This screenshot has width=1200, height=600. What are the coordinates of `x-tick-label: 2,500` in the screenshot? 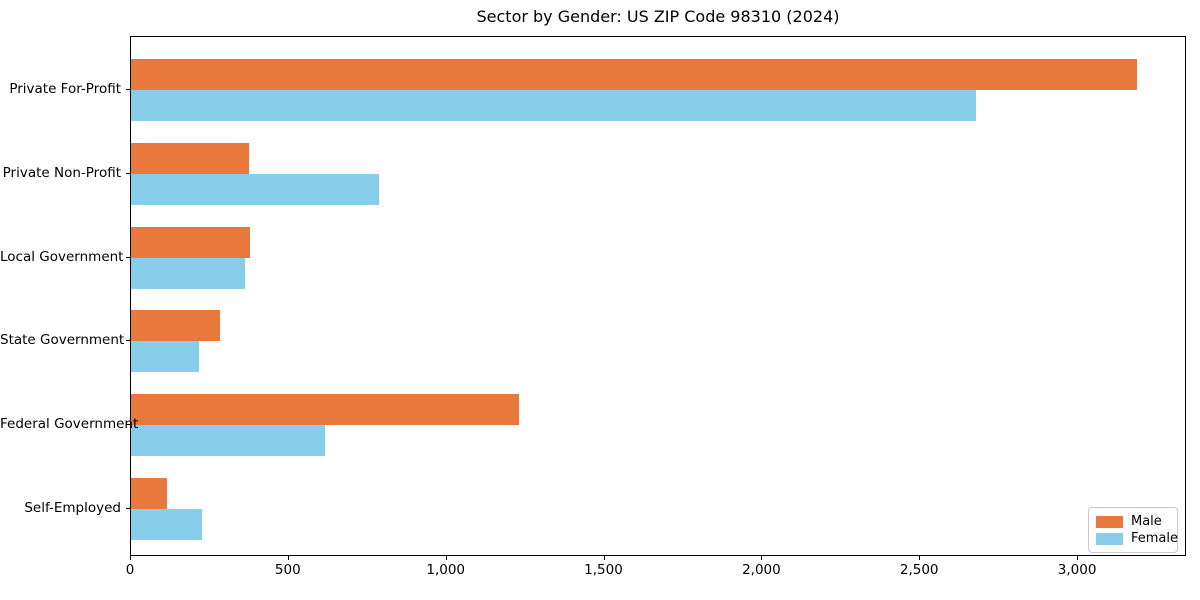 It's located at (919, 570).